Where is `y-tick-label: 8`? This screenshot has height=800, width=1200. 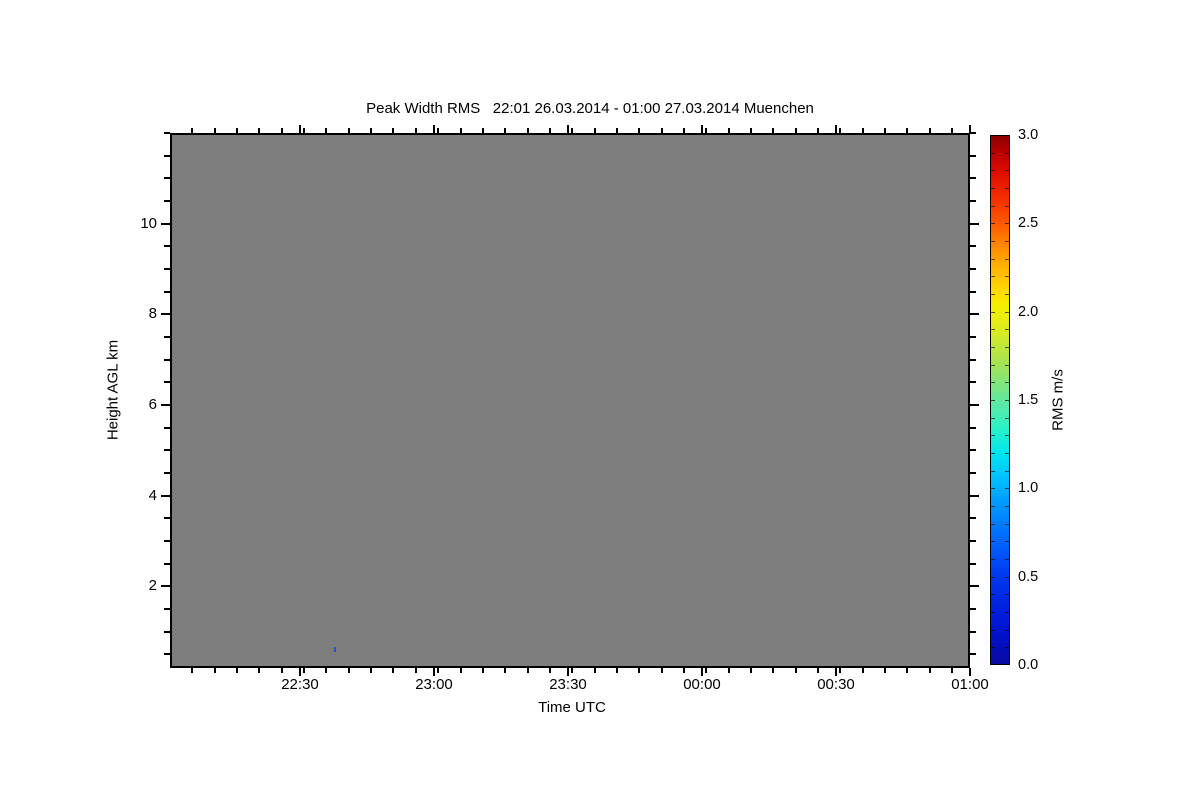 y-tick-label: 8 is located at coordinates (152, 313).